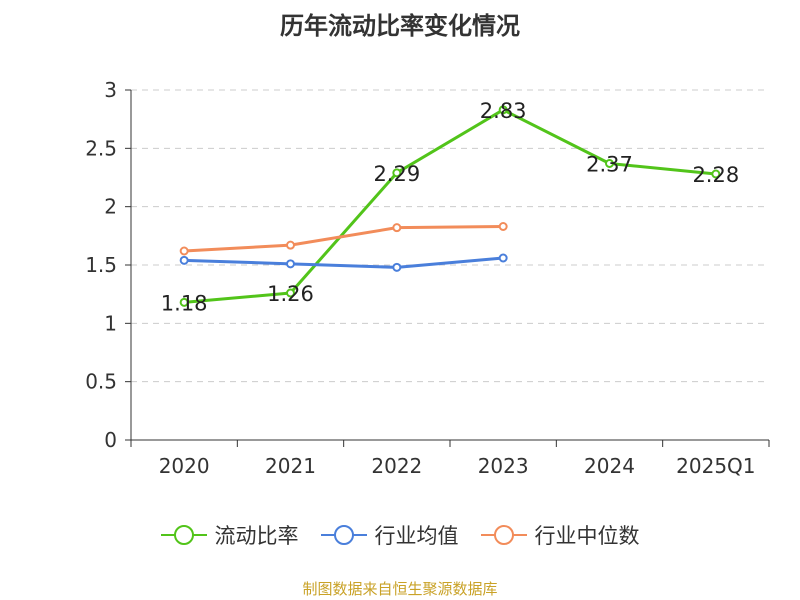 The width and height of the screenshot is (800, 600). I want to click on x-tick-label: 2021, so click(290, 466).